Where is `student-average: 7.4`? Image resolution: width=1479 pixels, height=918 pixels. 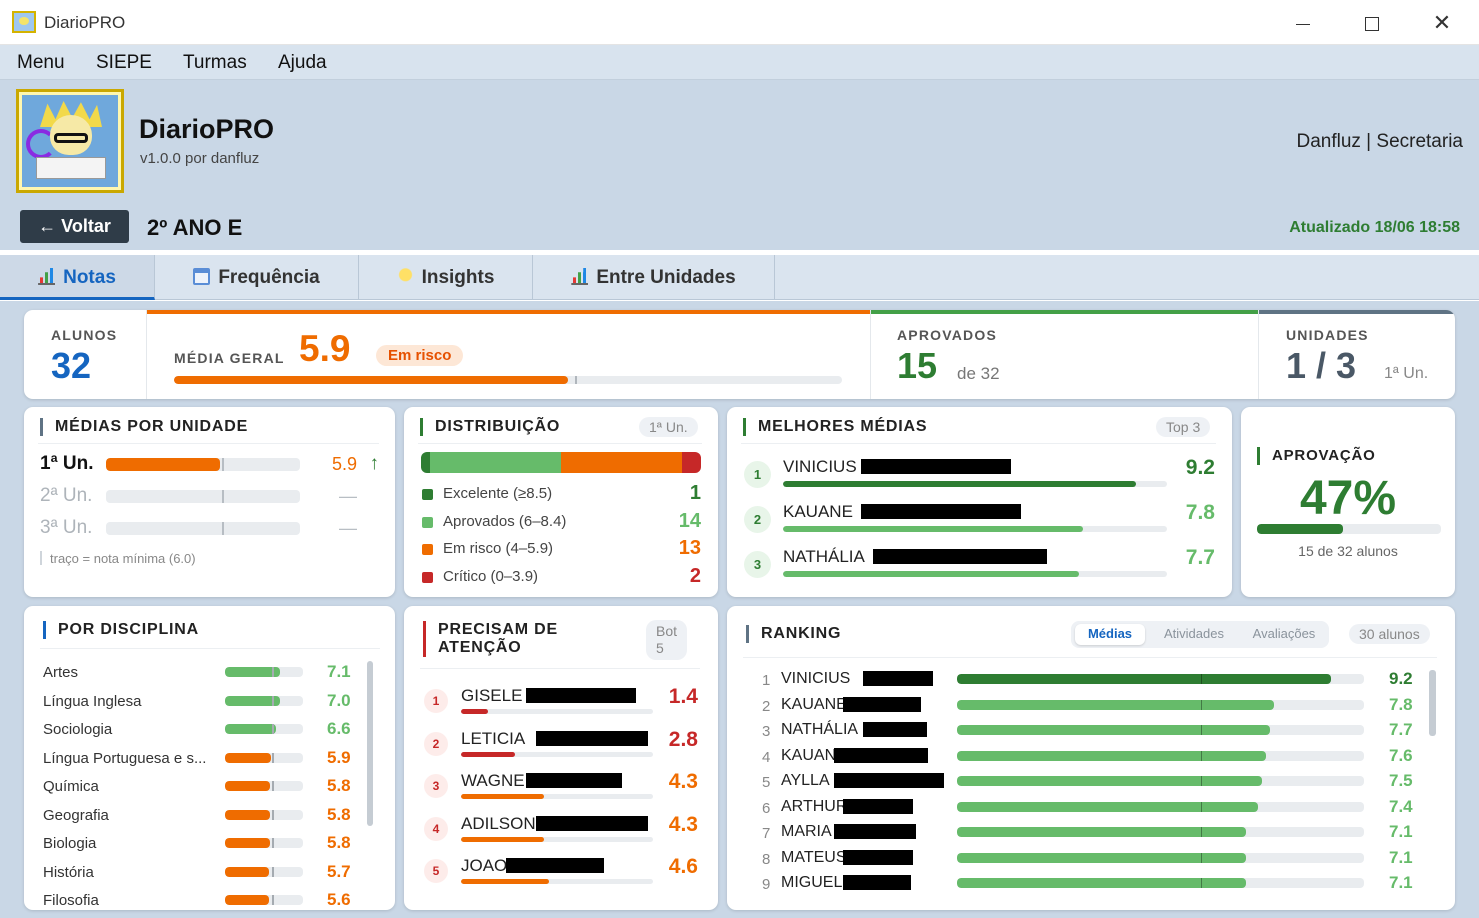 student-average: 7.4 is located at coordinates (1401, 806).